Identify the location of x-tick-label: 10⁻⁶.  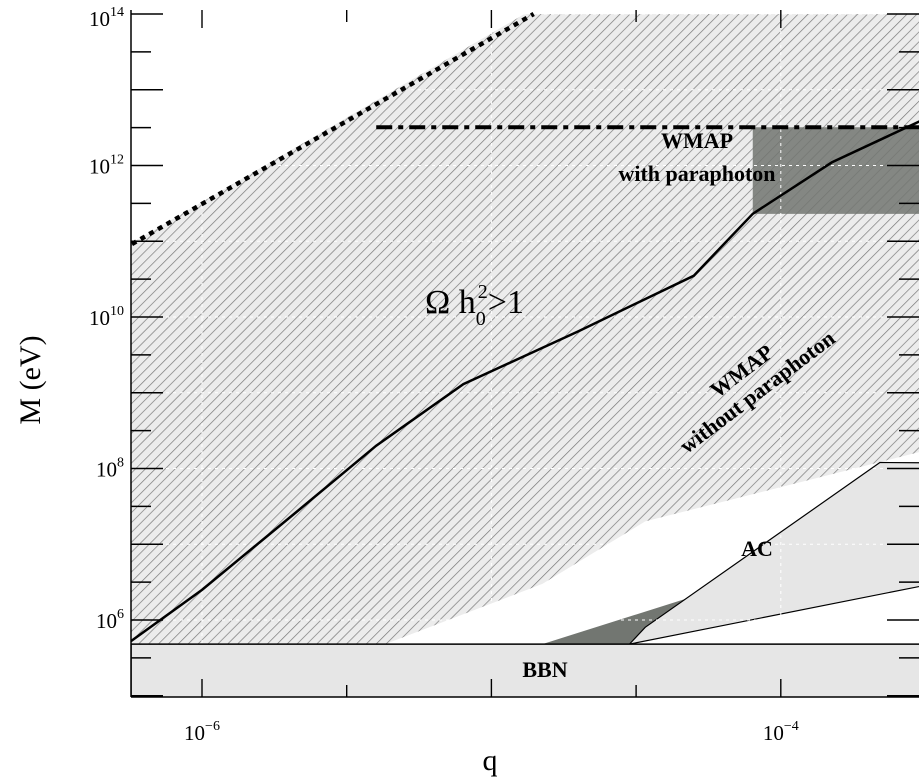
(202, 732).